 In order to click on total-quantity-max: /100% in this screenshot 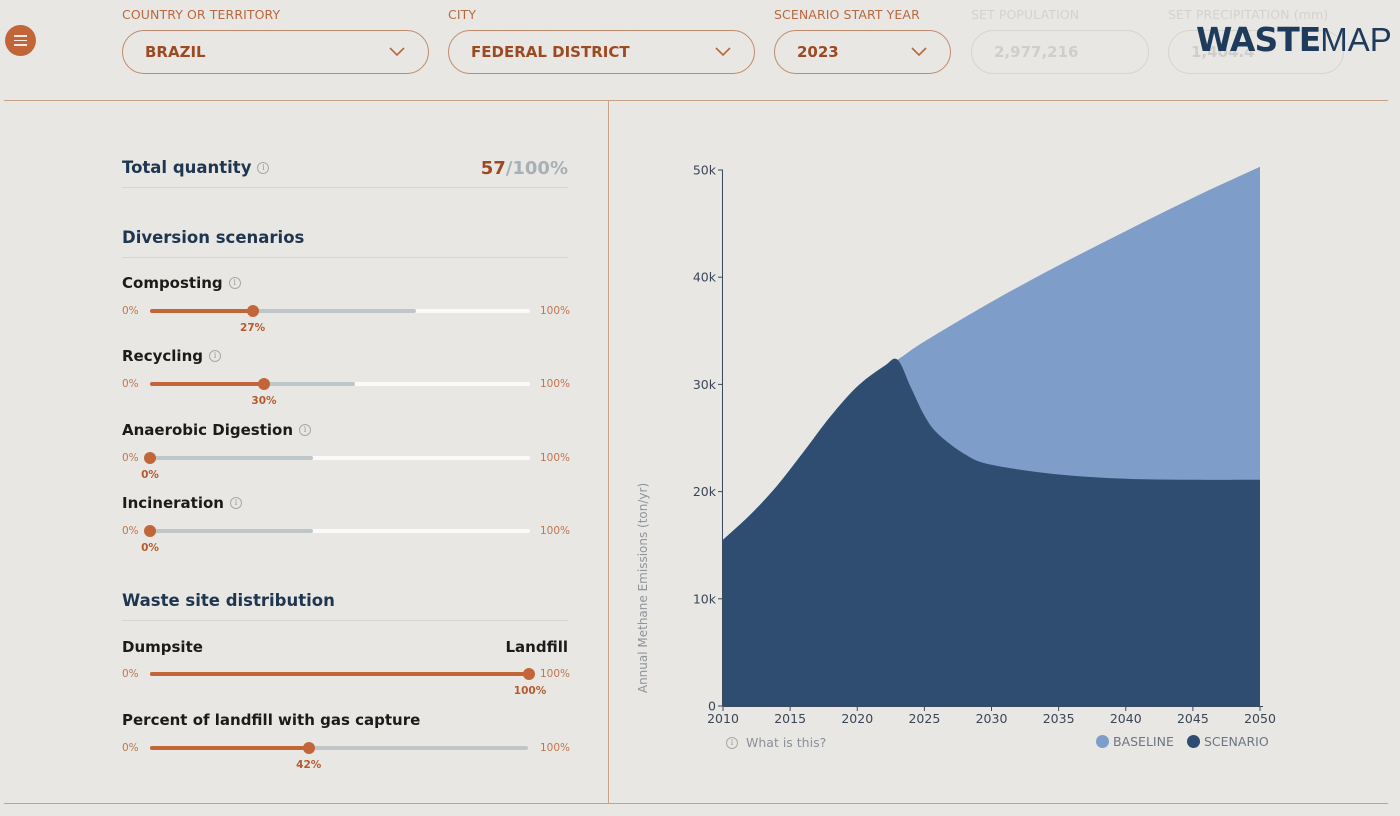, I will do `click(536, 168)`.